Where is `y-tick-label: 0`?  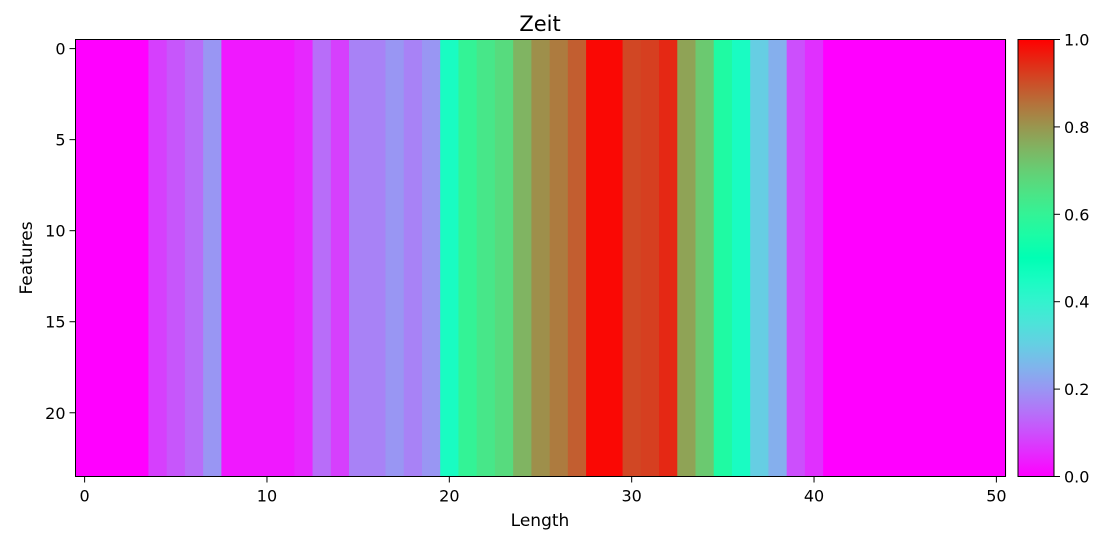
y-tick-label: 0 is located at coordinates (60, 49).